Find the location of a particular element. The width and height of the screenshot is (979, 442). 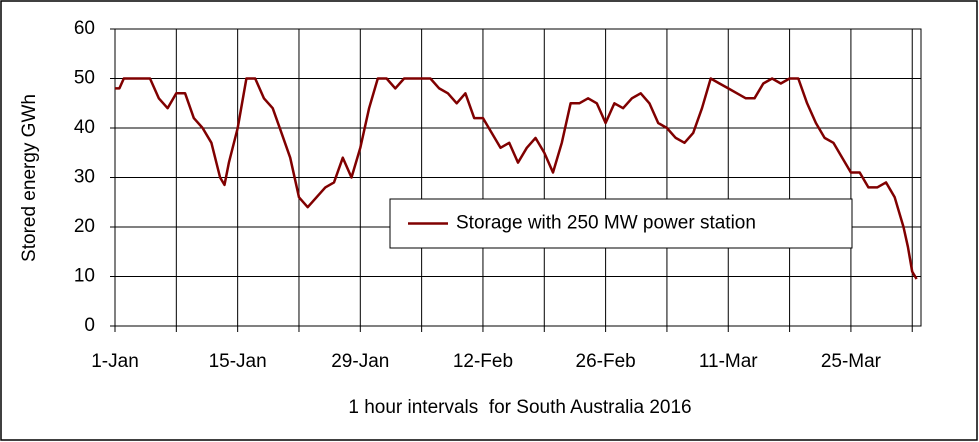

legend-box is located at coordinates (621, 223).